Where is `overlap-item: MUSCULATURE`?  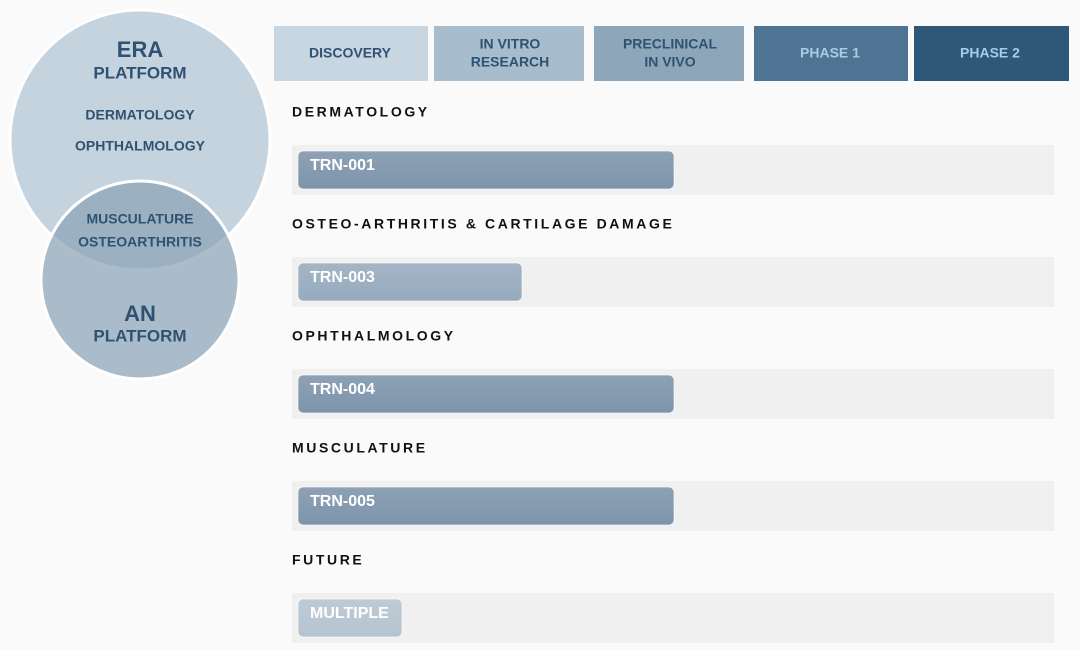
overlap-item: MUSCULATURE is located at coordinates (139, 219).